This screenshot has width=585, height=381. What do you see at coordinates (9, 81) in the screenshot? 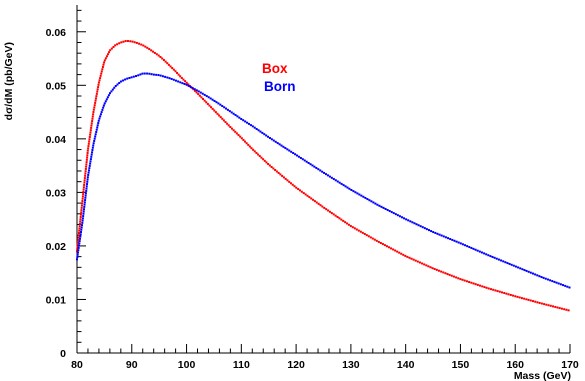
I see `y-axis-title: dσ/dM (pb/GeV)` at bounding box center [9, 81].